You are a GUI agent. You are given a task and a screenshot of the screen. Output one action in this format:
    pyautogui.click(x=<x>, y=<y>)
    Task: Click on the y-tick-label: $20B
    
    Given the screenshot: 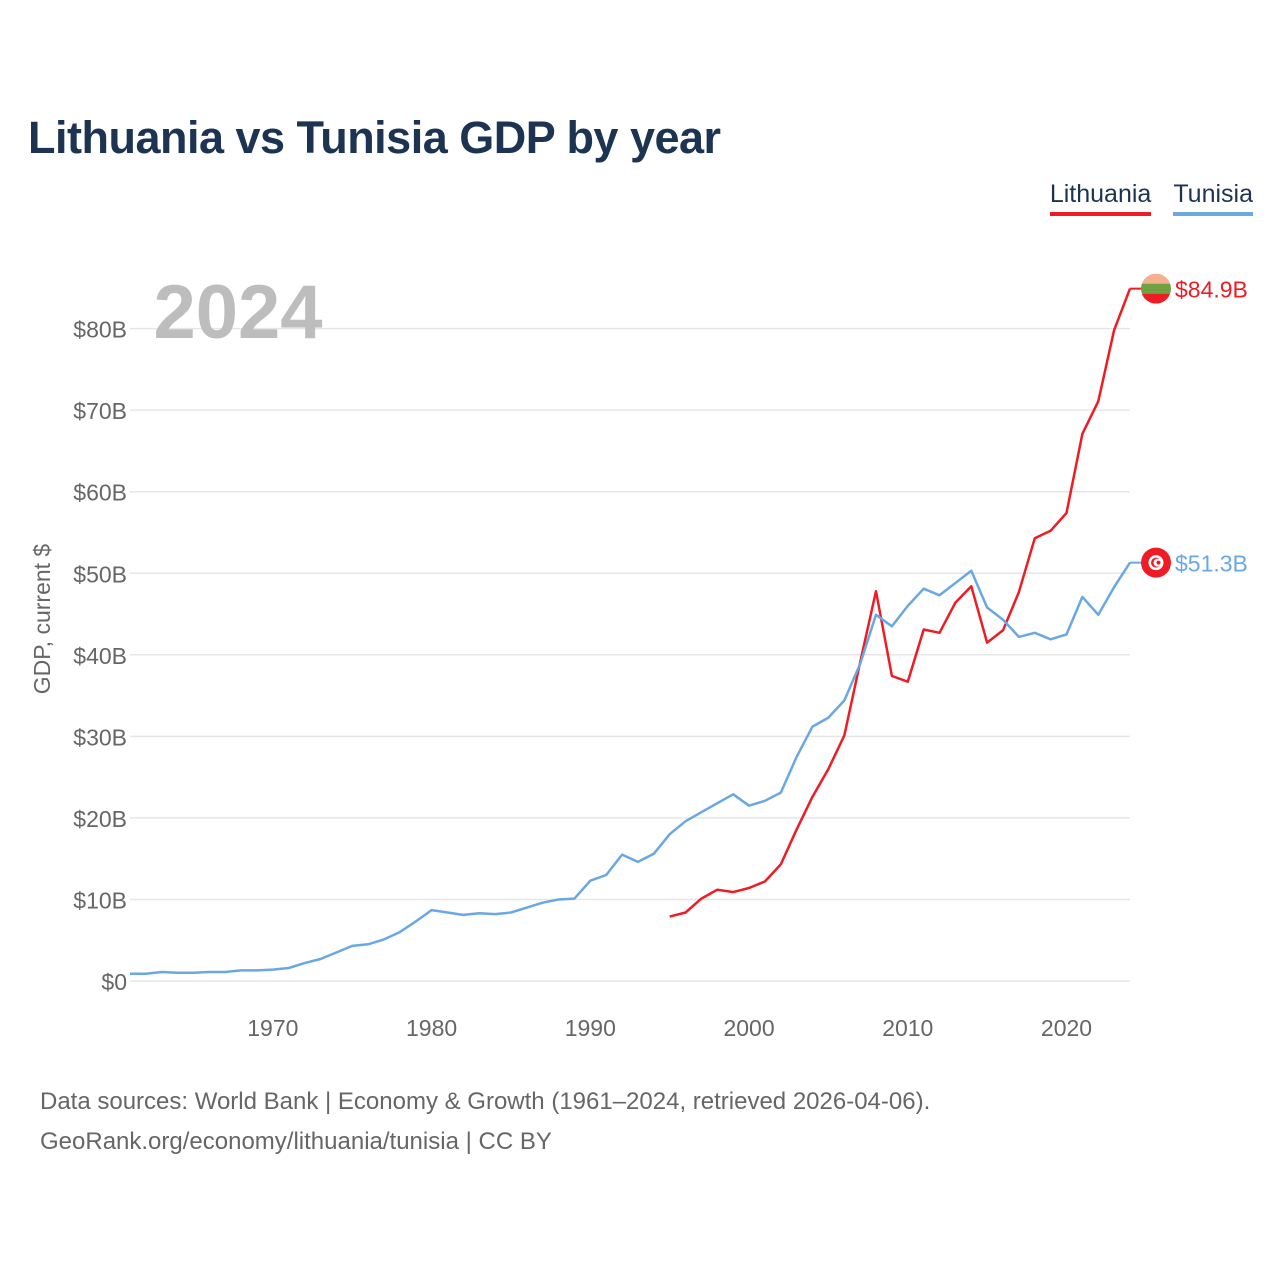 What is the action you would take?
    pyautogui.click(x=100, y=819)
    